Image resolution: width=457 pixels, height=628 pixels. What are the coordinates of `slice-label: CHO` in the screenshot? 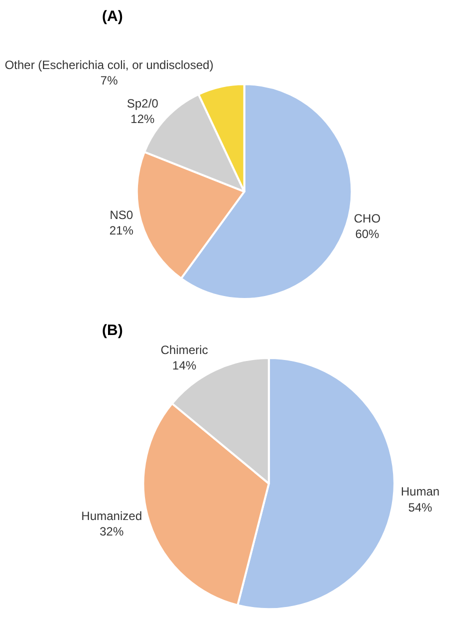 It's located at (367, 218).